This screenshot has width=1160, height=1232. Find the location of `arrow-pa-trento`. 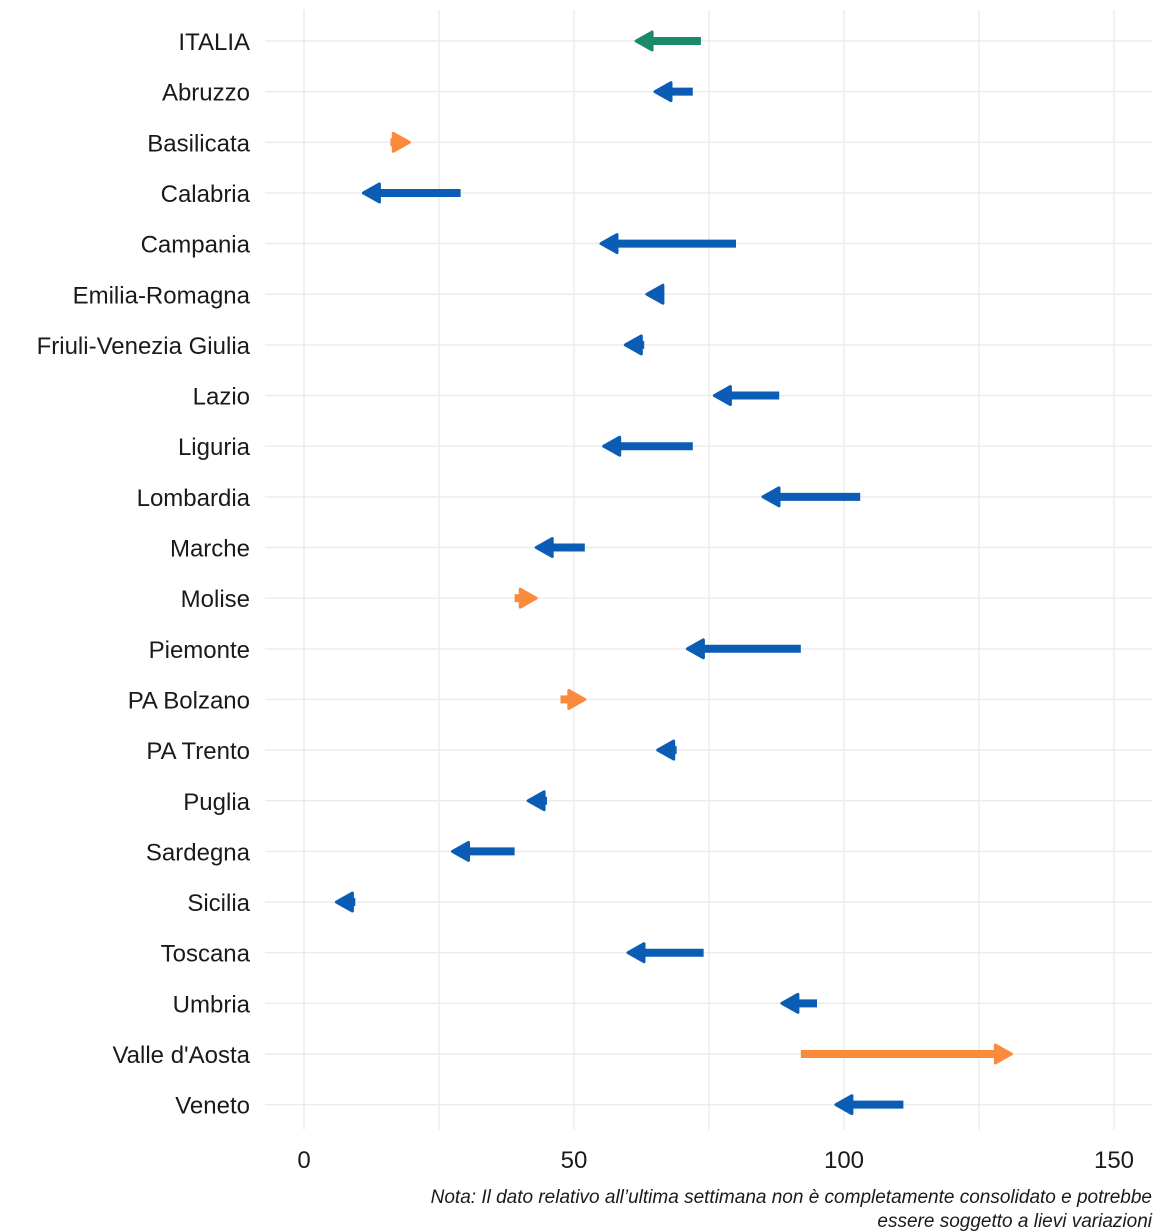

arrow-pa-trento is located at coordinates (666, 750).